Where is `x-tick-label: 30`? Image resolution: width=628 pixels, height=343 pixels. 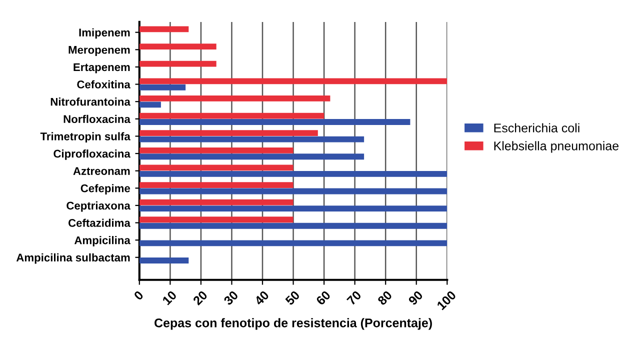 x-tick-label: 30 is located at coordinates (231, 298).